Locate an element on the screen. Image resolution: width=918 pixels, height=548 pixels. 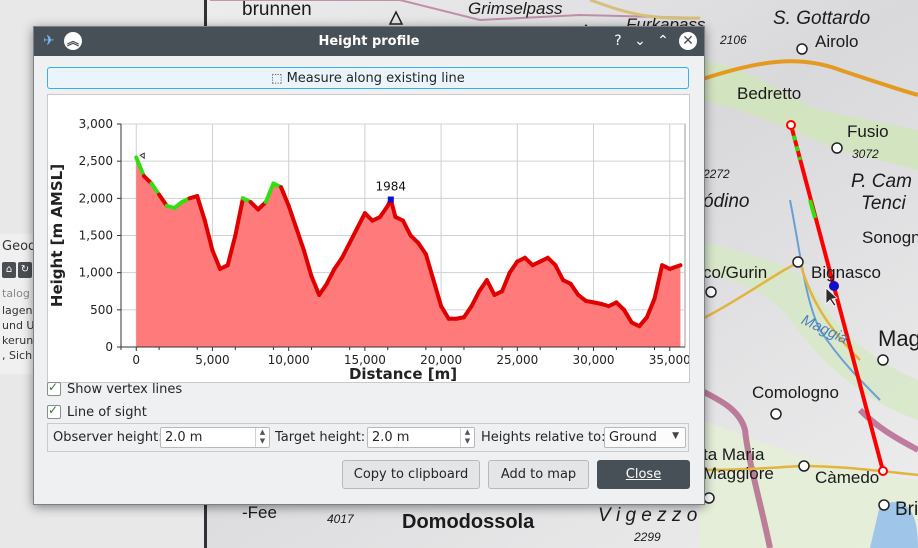
x-tick-label: 0 is located at coordinates (136, 360).